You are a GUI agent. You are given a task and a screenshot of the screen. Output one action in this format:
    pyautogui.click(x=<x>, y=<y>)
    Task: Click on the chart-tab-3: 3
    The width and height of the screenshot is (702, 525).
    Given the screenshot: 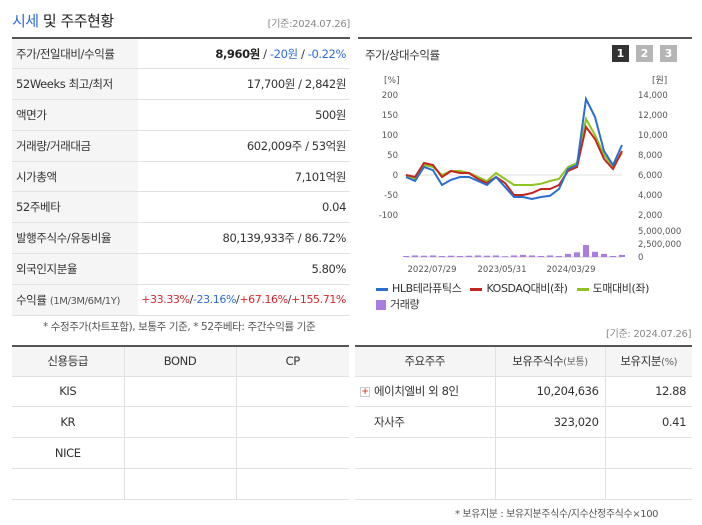 What is the action you would take?
    pyautogui.click(x=668, y=53)
    